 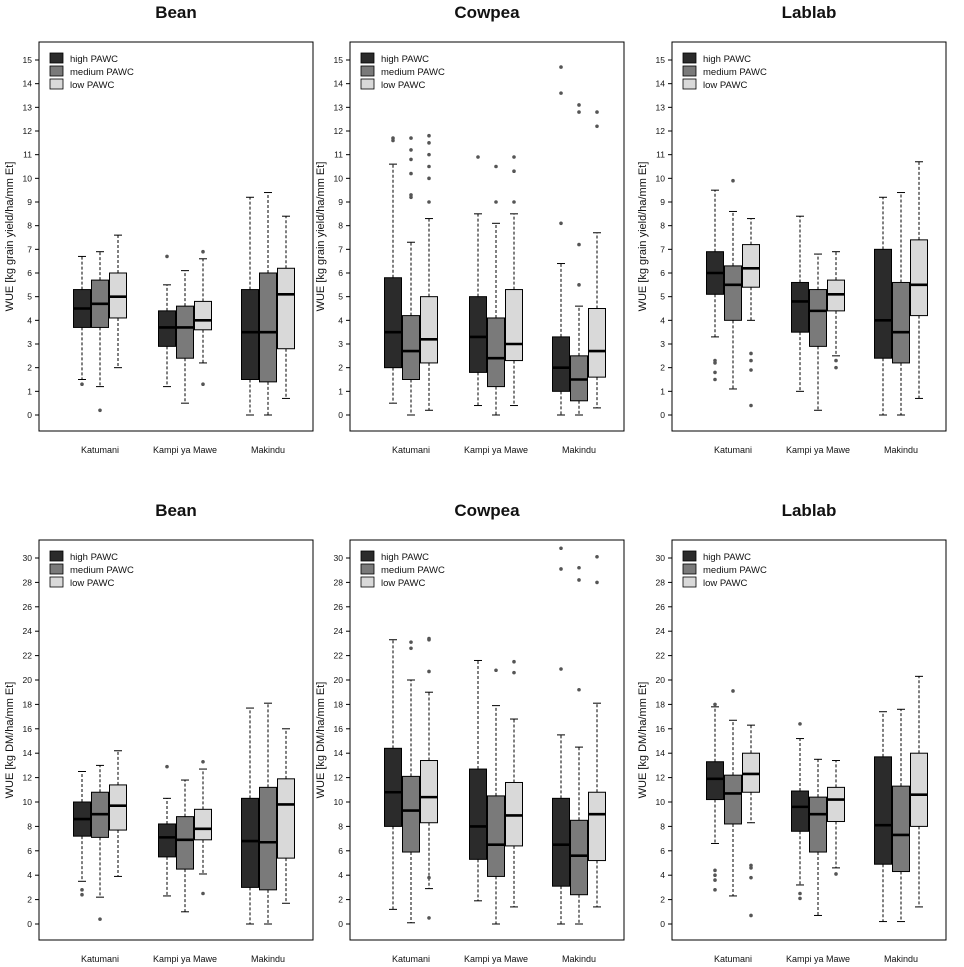 What do you see at coordinates (662, 226) in the screenshot?
I see `y-tick-label: 8` at bounding box center [662, 226].